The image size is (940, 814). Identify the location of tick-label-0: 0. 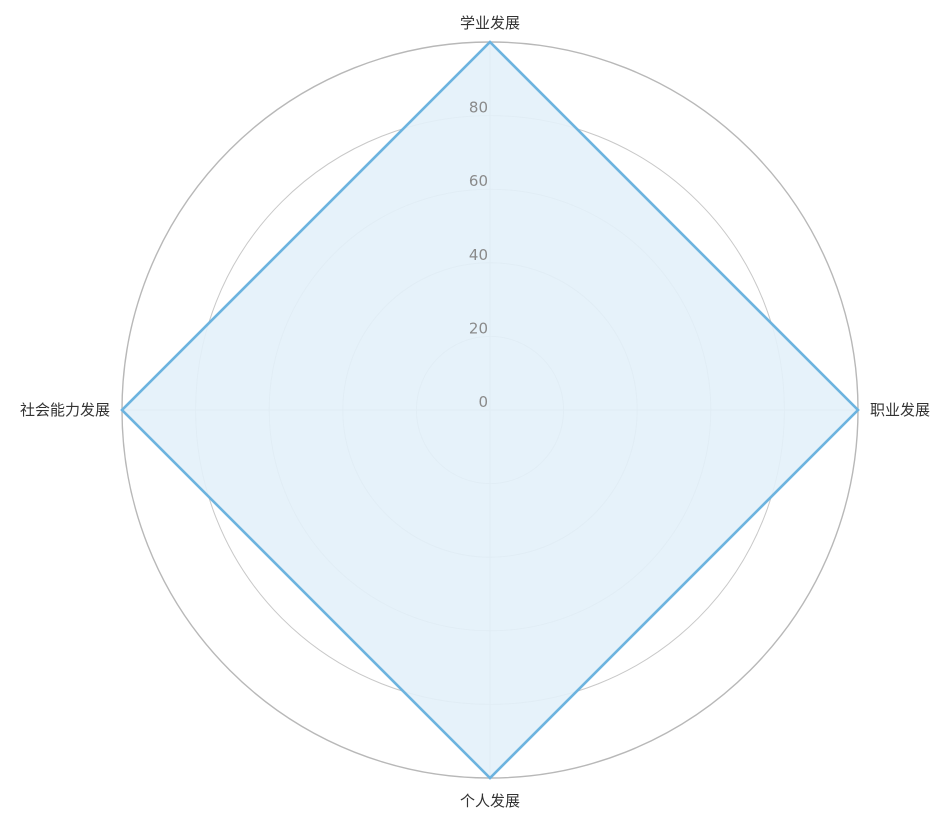
(483, 402).